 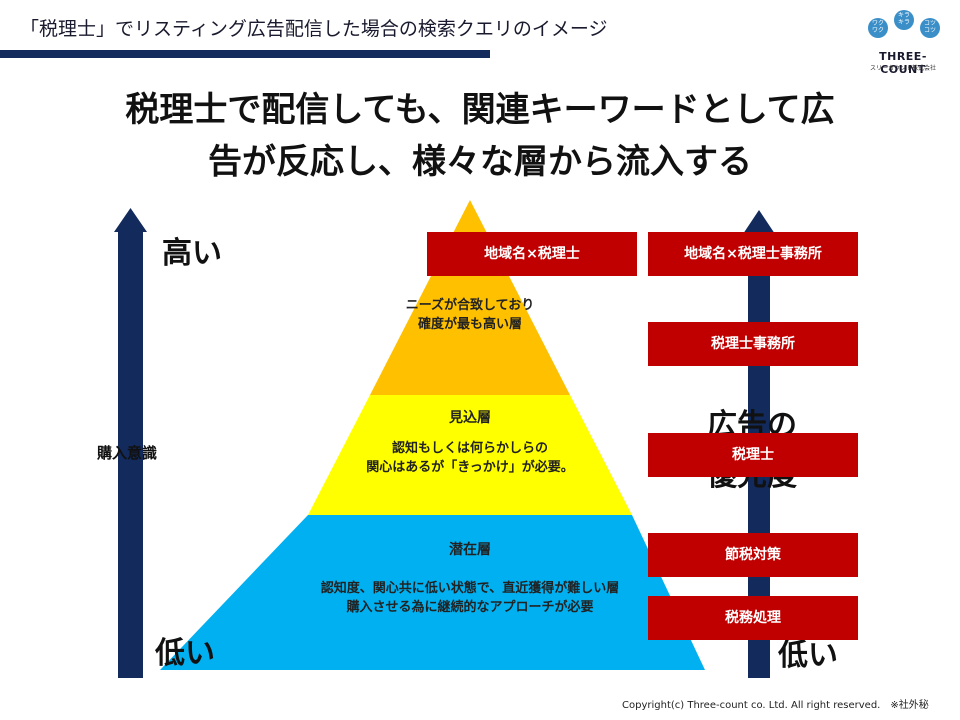 I want to click on purchase-intent-axis-label: 購入意識, so click(x=127, y=453).